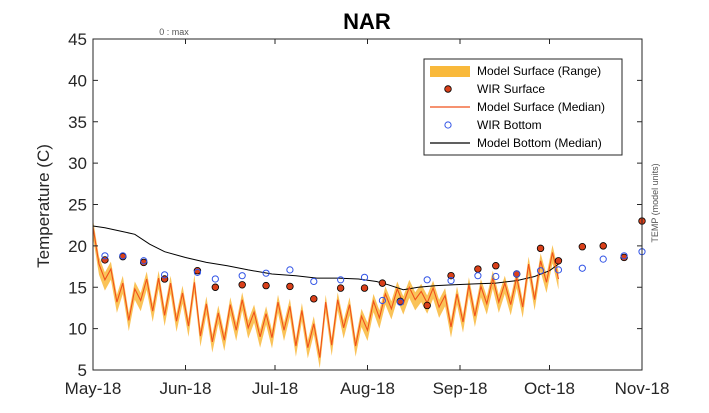 Image resolution: width=709 pixels, height=413 pixels. I want to click on x-tick-label: Nov-18, so click(642, 388).